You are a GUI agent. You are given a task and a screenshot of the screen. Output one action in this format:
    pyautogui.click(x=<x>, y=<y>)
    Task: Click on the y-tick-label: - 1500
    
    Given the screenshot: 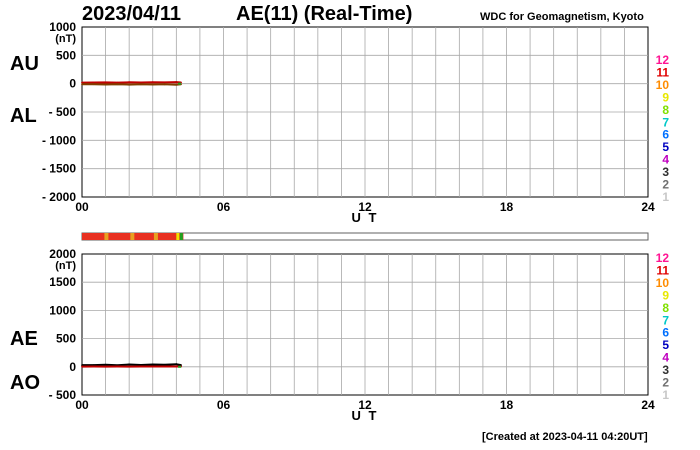 What is the action you would take?
    pyautogui.click(x=59, y=169)
    